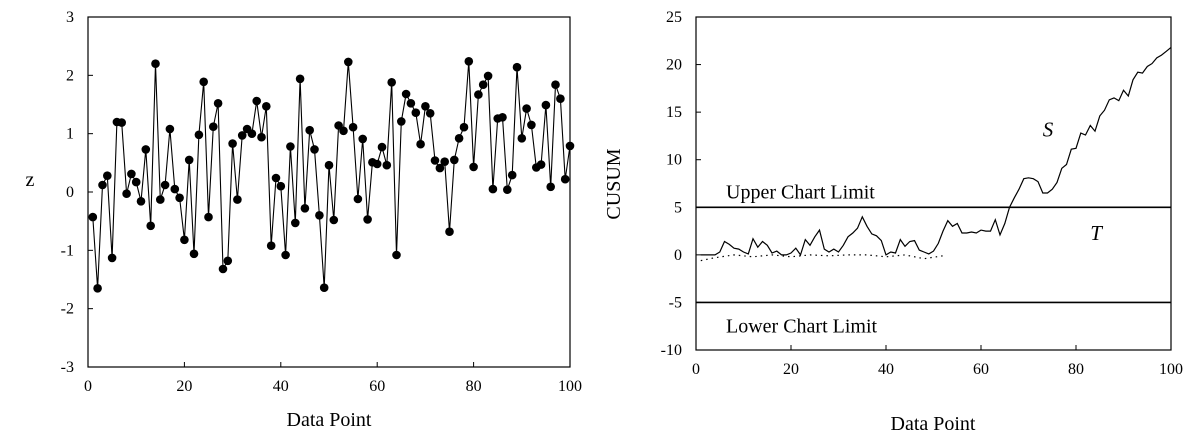 The width and height of the screenshot is (1195, 438). What do you see at coordinates (67, 367) in the screenshot?
I see `left-y-tick-label: -3` at bounding box center [67, 367].